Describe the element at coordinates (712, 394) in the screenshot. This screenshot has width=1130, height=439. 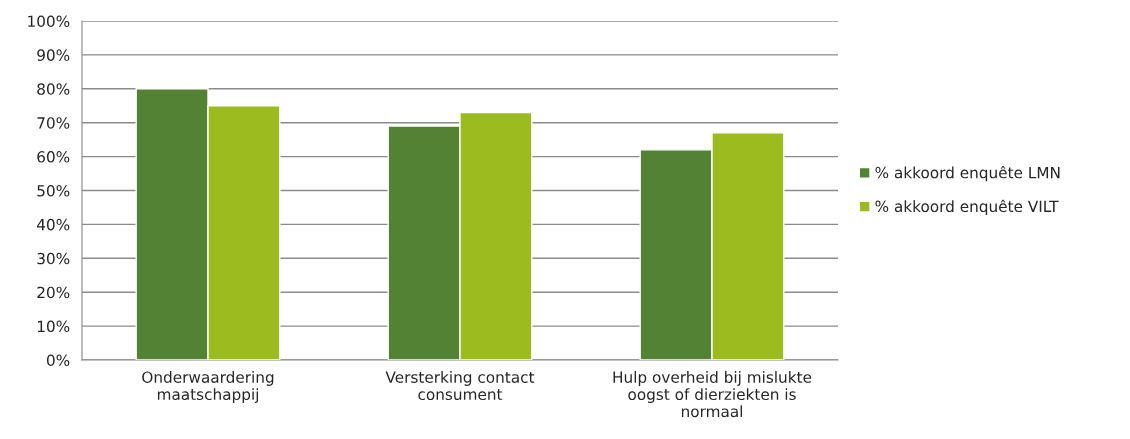
I see `x-tick-label: Hulp overheid bij mislukte oogst of dierziekten is normaal` at that location.